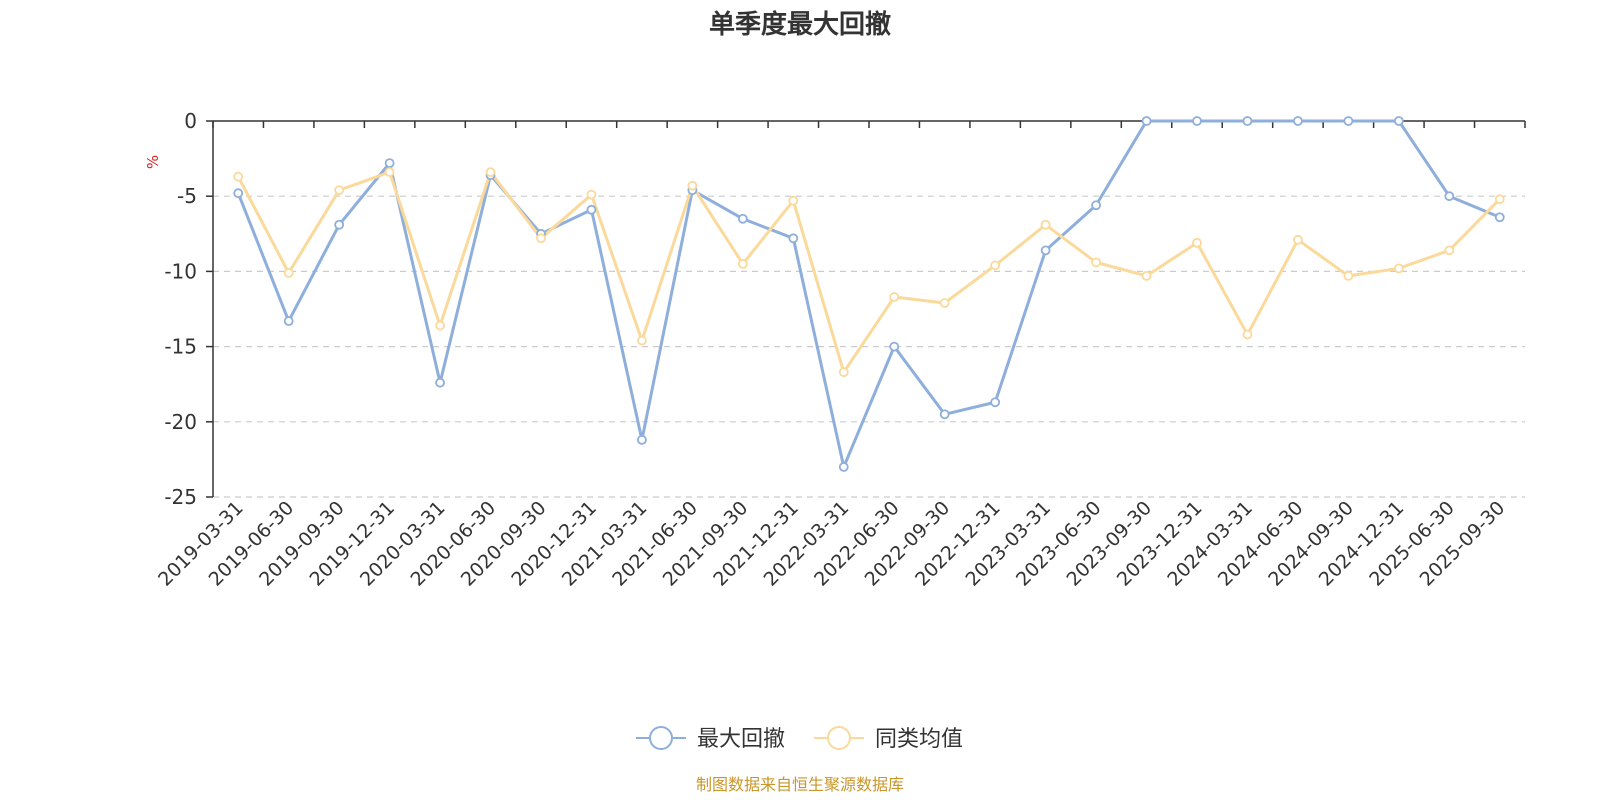  Describe the element at coordinates (180, 271) in the screenshot. I see `y-tick-label: -10` at that location.